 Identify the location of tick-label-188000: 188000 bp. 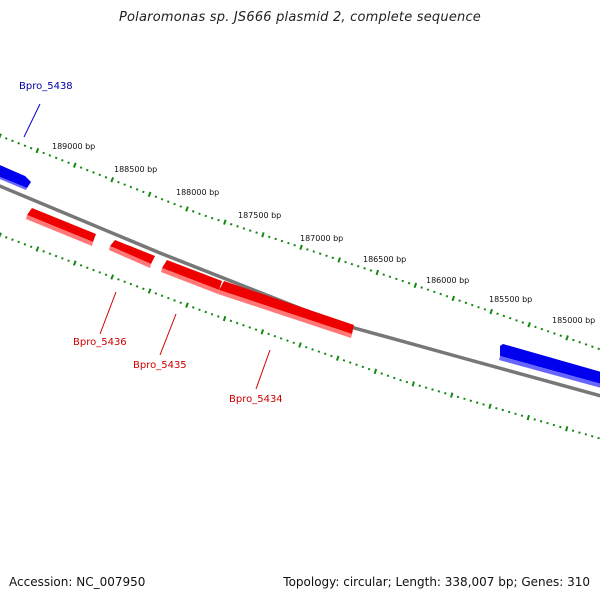
(197, 192).